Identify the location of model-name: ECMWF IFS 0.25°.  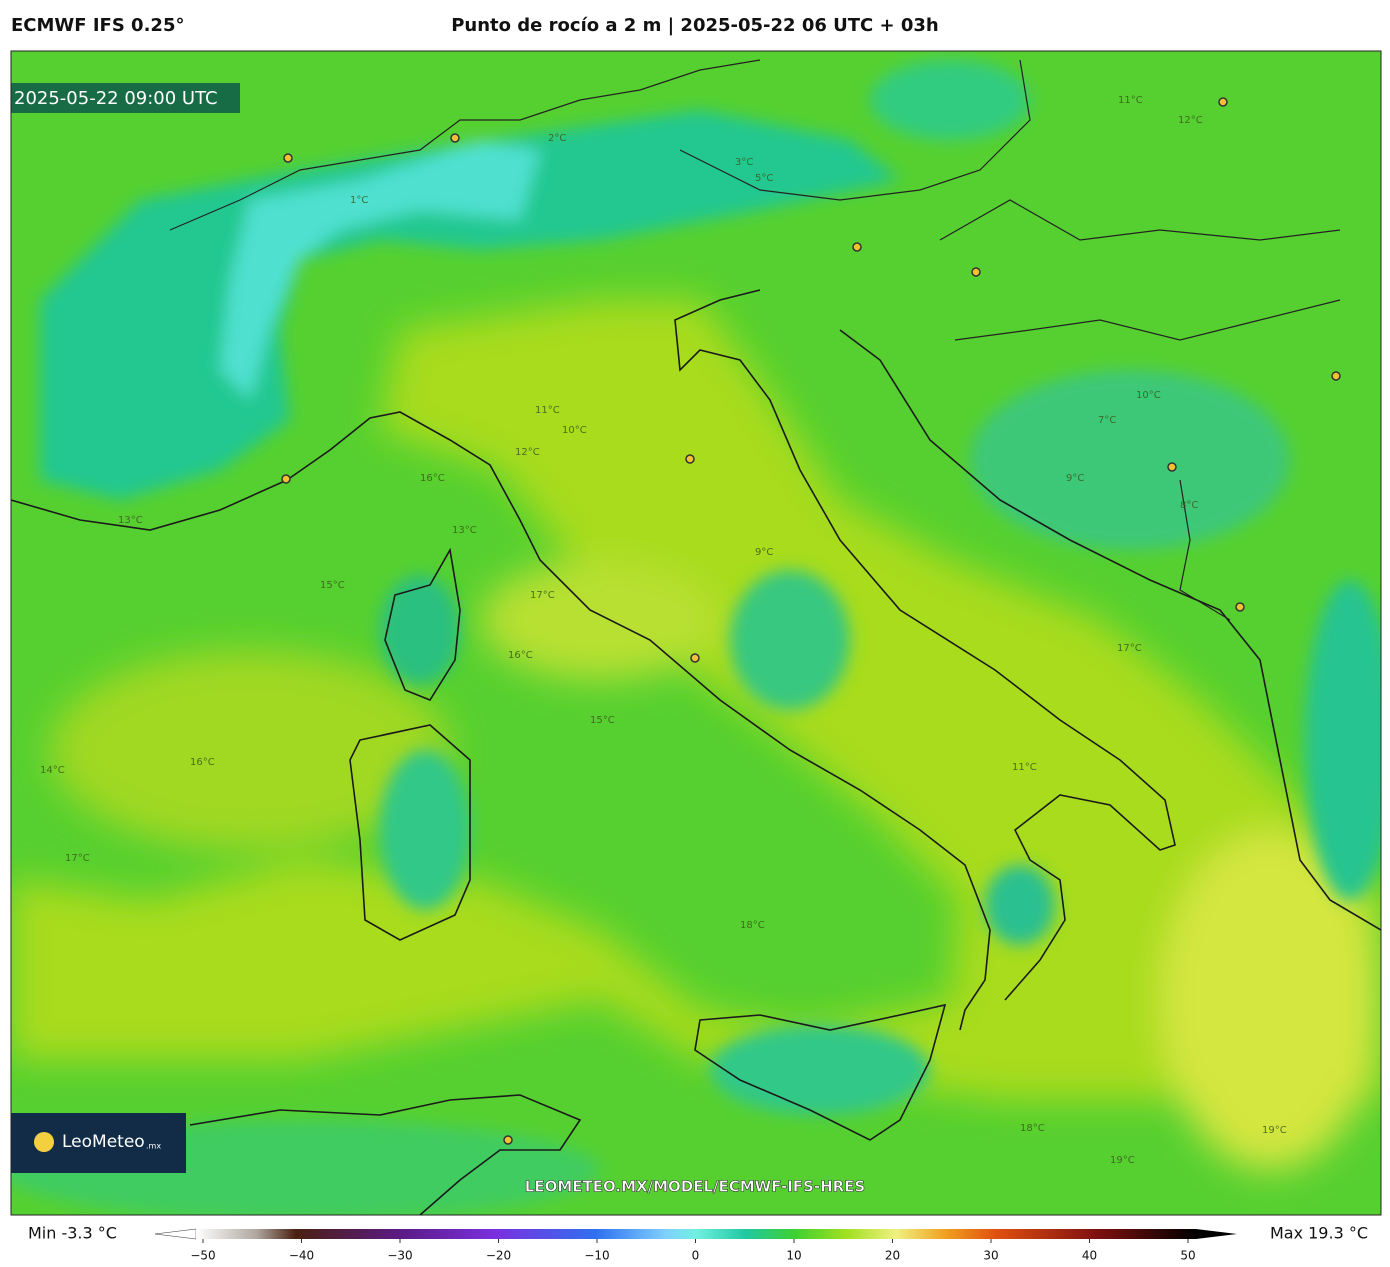
(97, 25).